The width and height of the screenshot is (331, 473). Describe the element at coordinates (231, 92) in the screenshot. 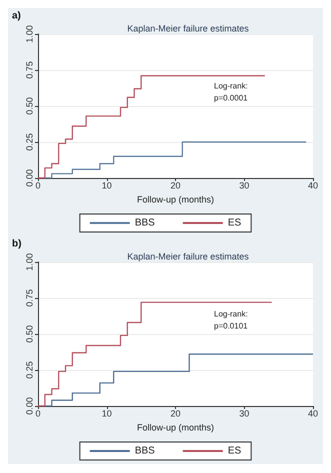

I see `annotation: Log-rank: p=0.0001` at that location.